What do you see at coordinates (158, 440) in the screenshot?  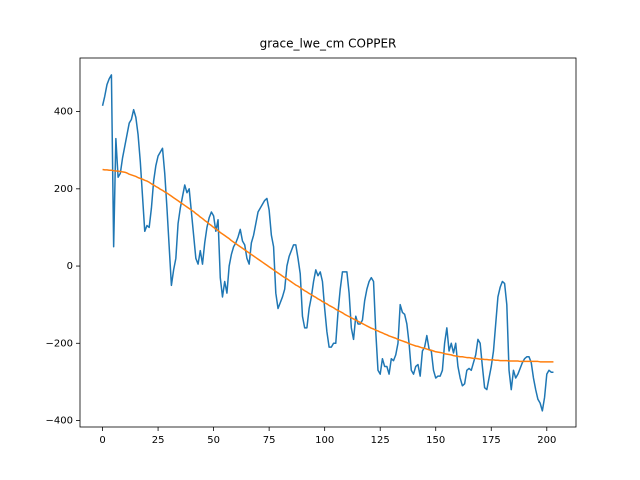 I see `x-tick-label: 25` at bounding box center [158, 440].